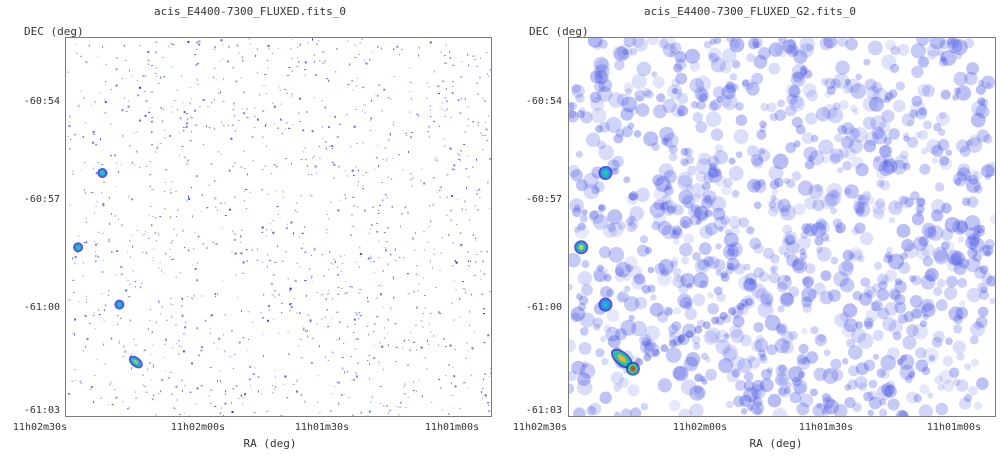 The height and width of the screenshot is (457, 1000). I want to click on x-tick-label: 11h02m00s, so click(198, 427).